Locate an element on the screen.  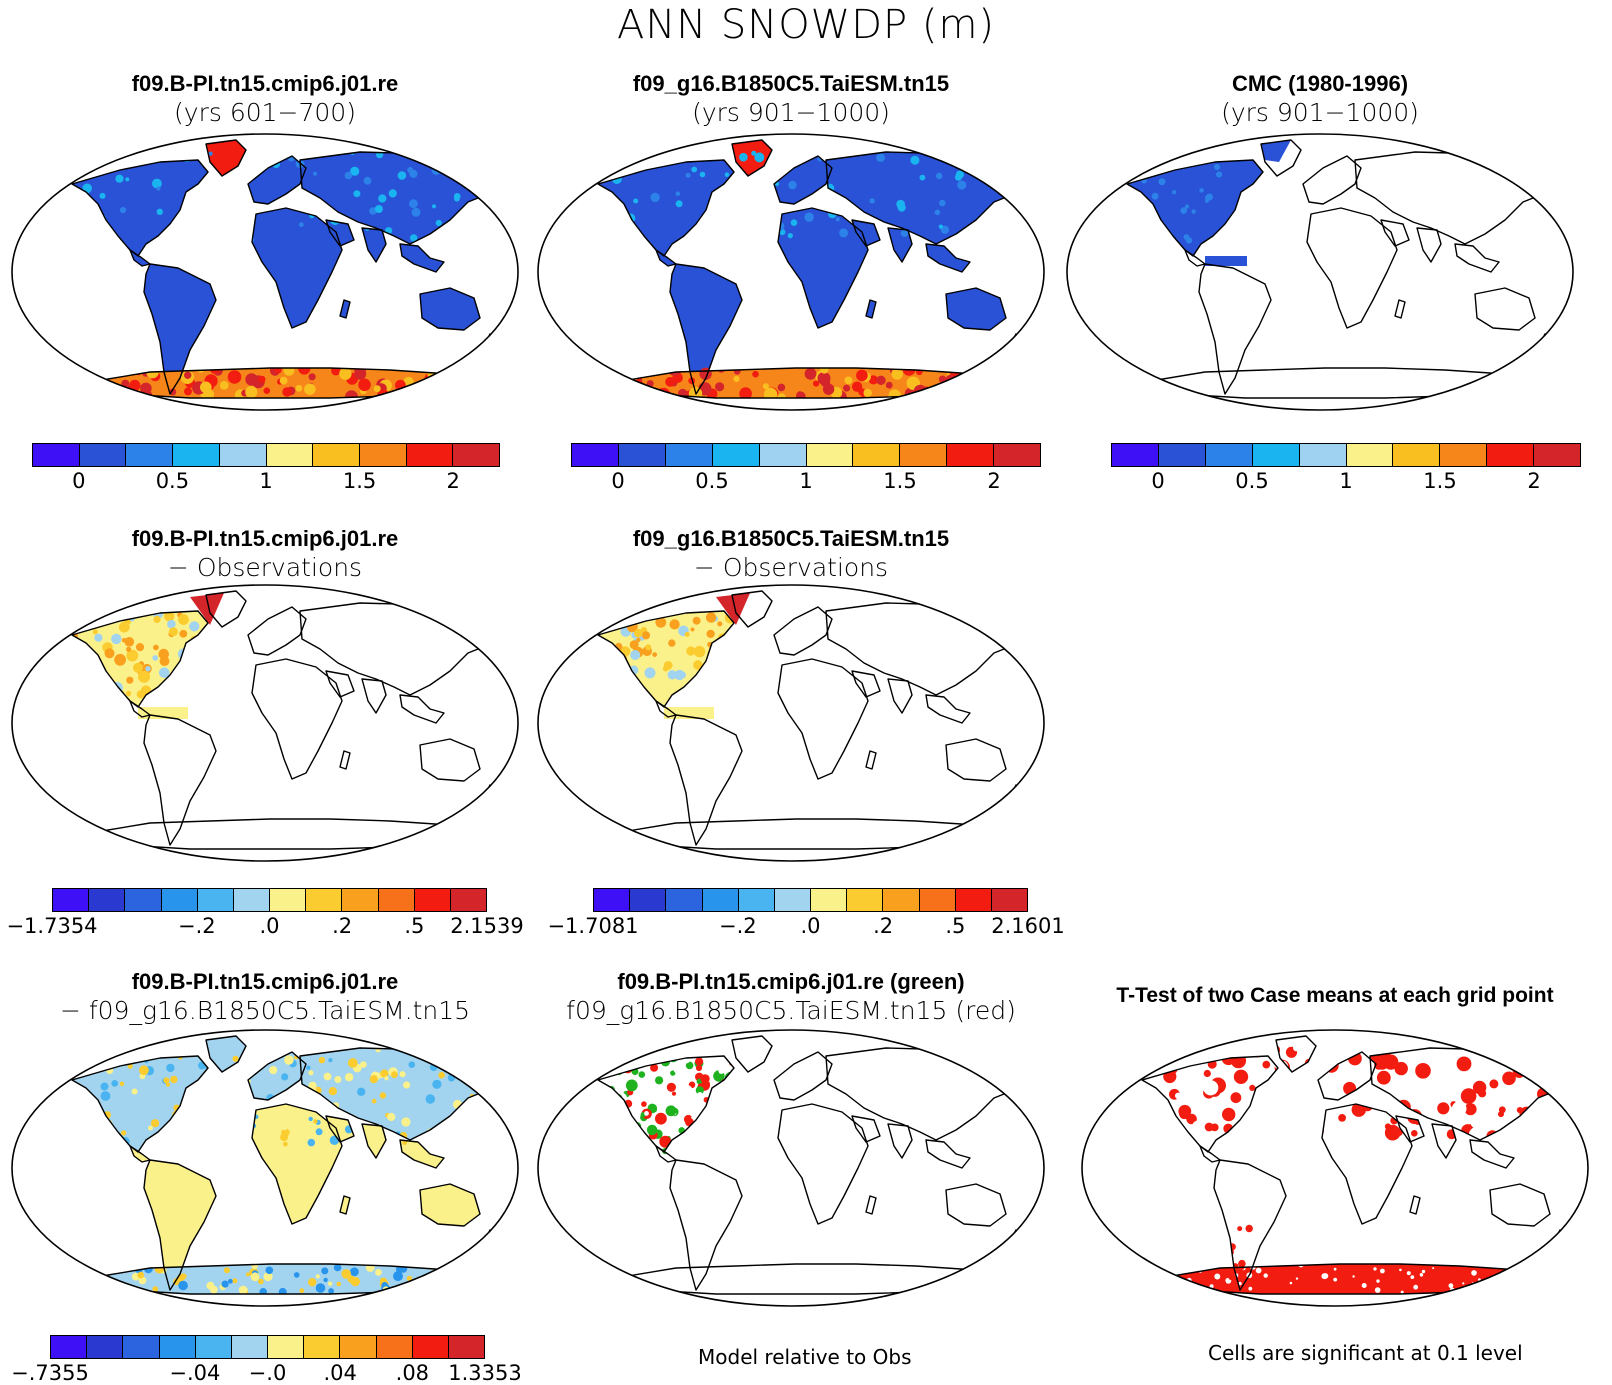
colorbar-tick-label: 2.1539 is located at coordinates (487, 926).